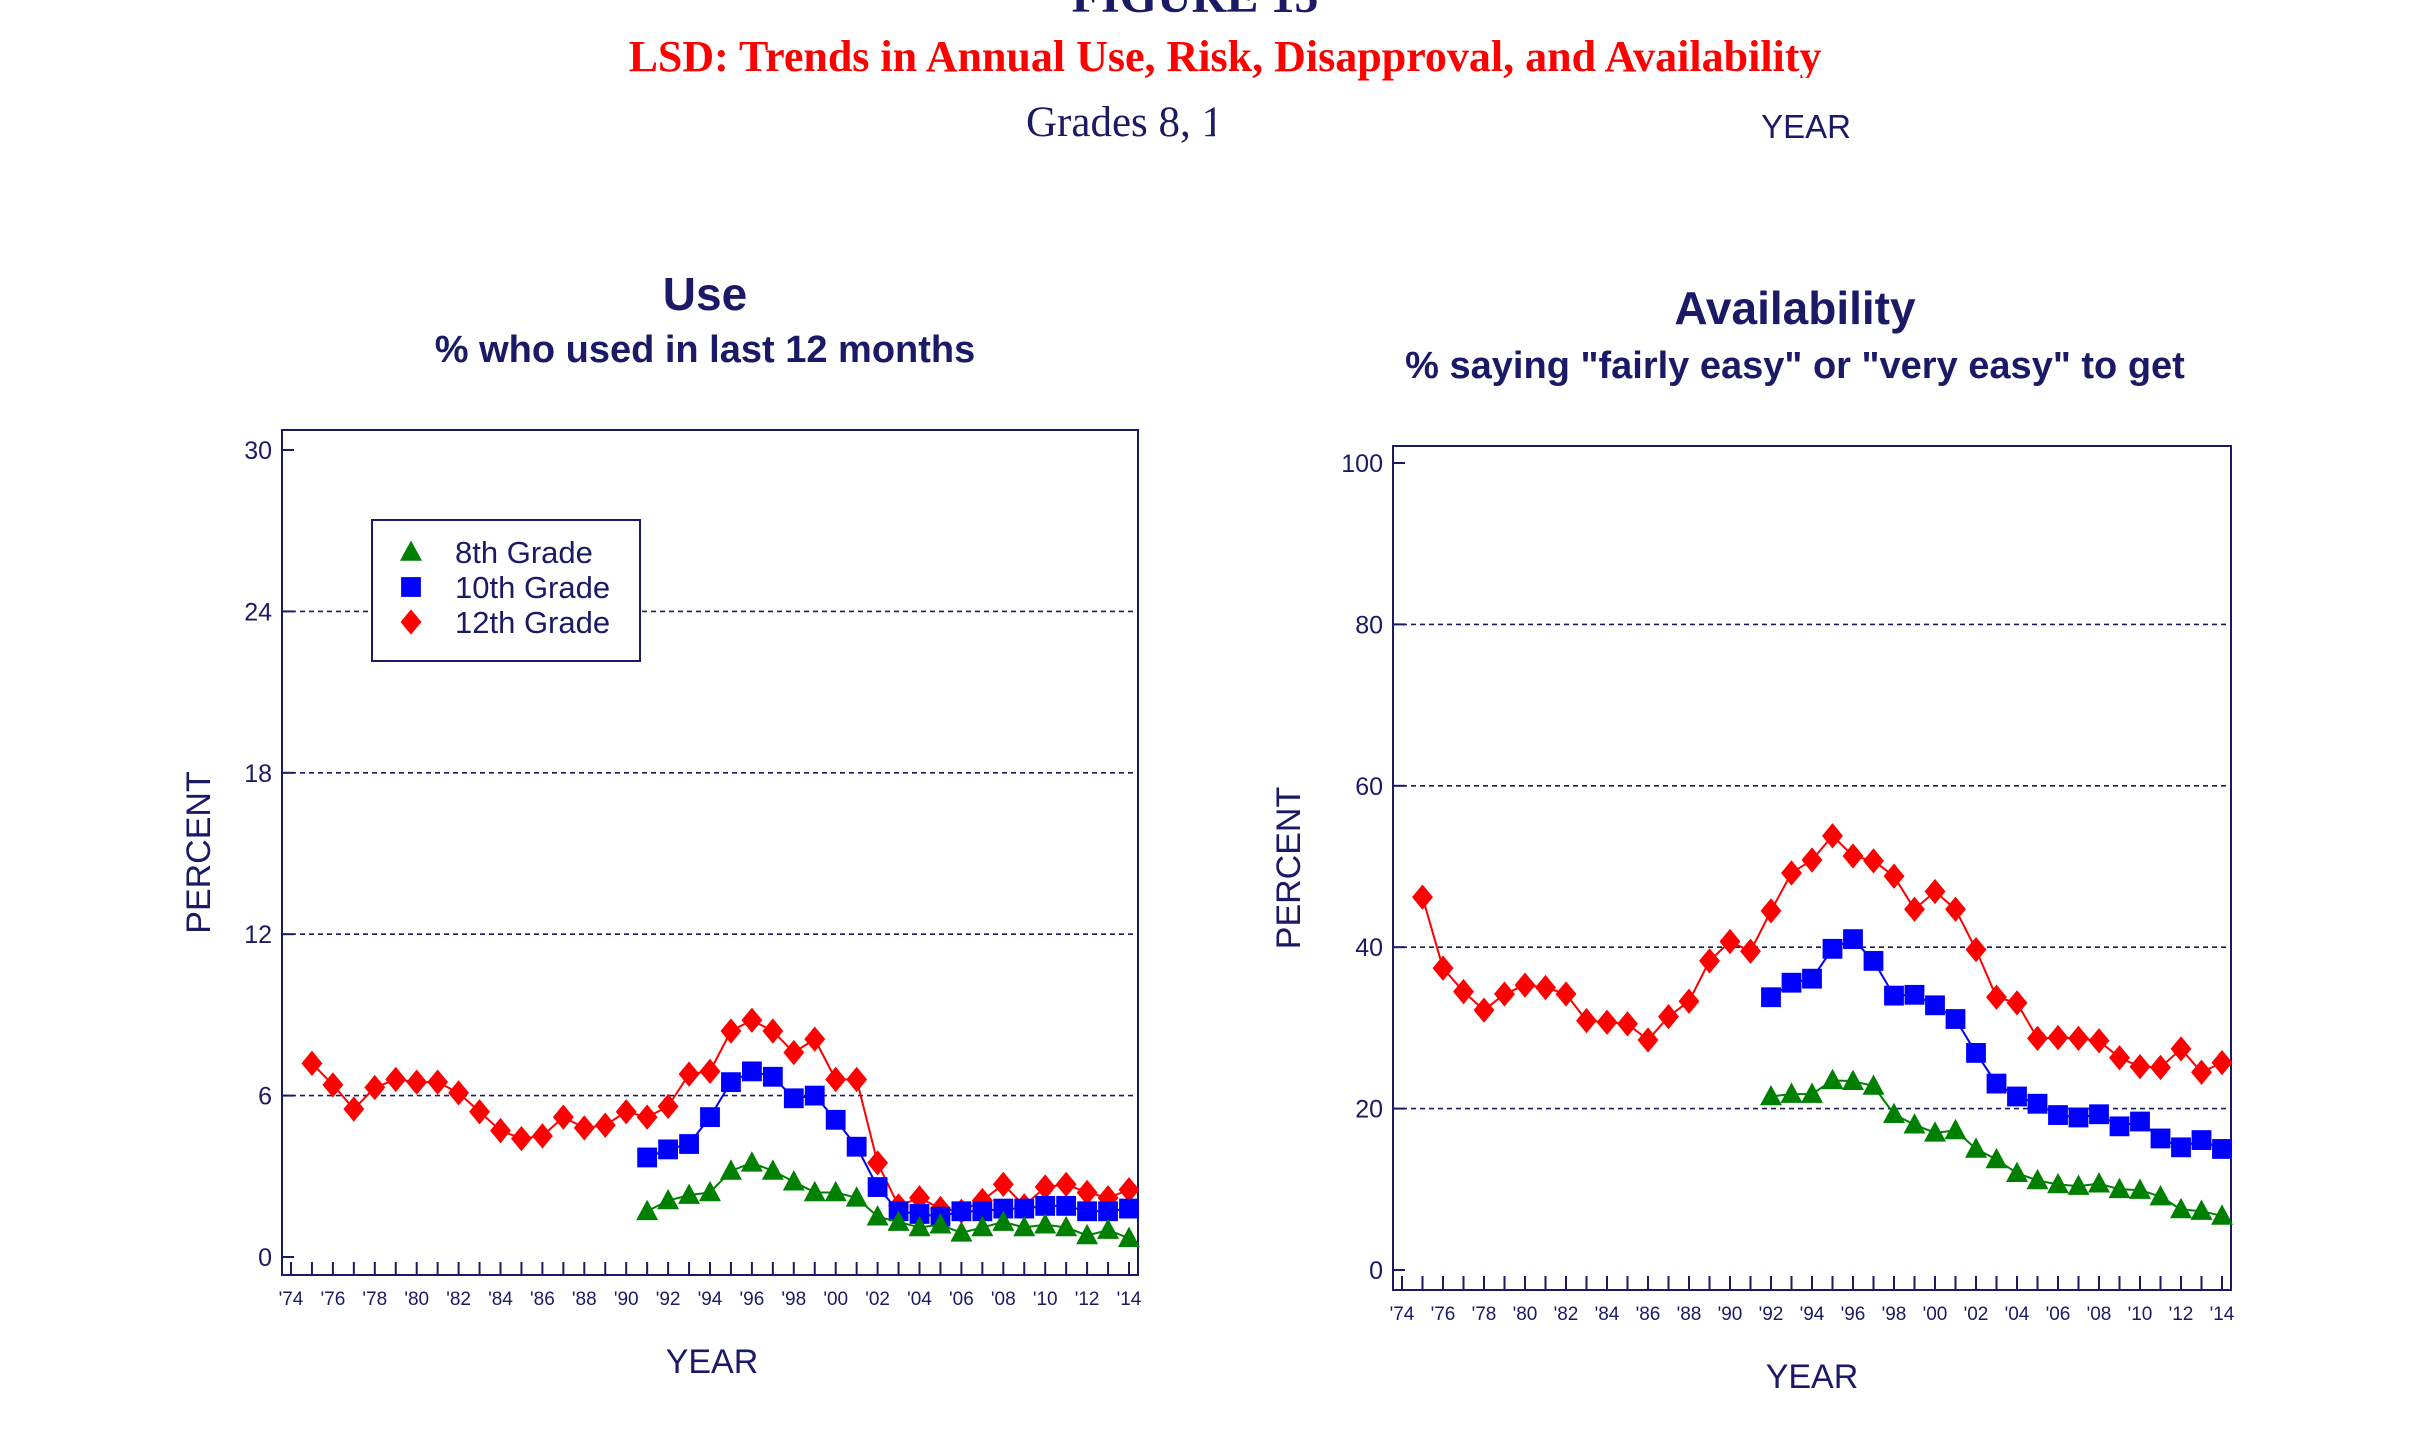 The image size is (2410, 1449). I want to click on availability-x-tick-label: '86, so click(1648, 1314).